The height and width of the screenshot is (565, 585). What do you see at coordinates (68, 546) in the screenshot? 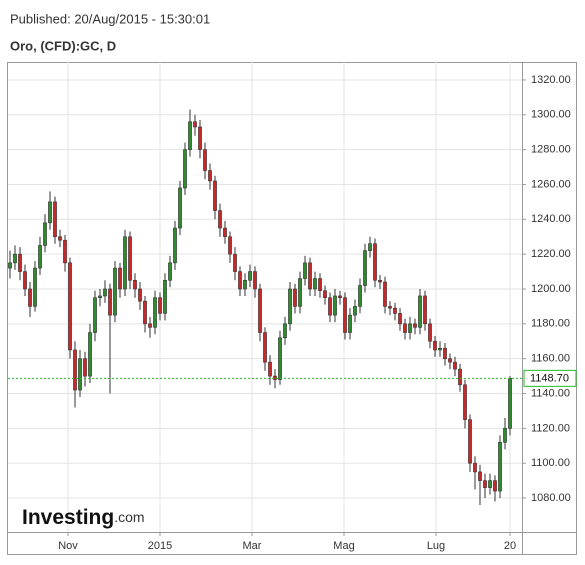
I see `x-tick-label: Nov` at bounding box center [68, 546].